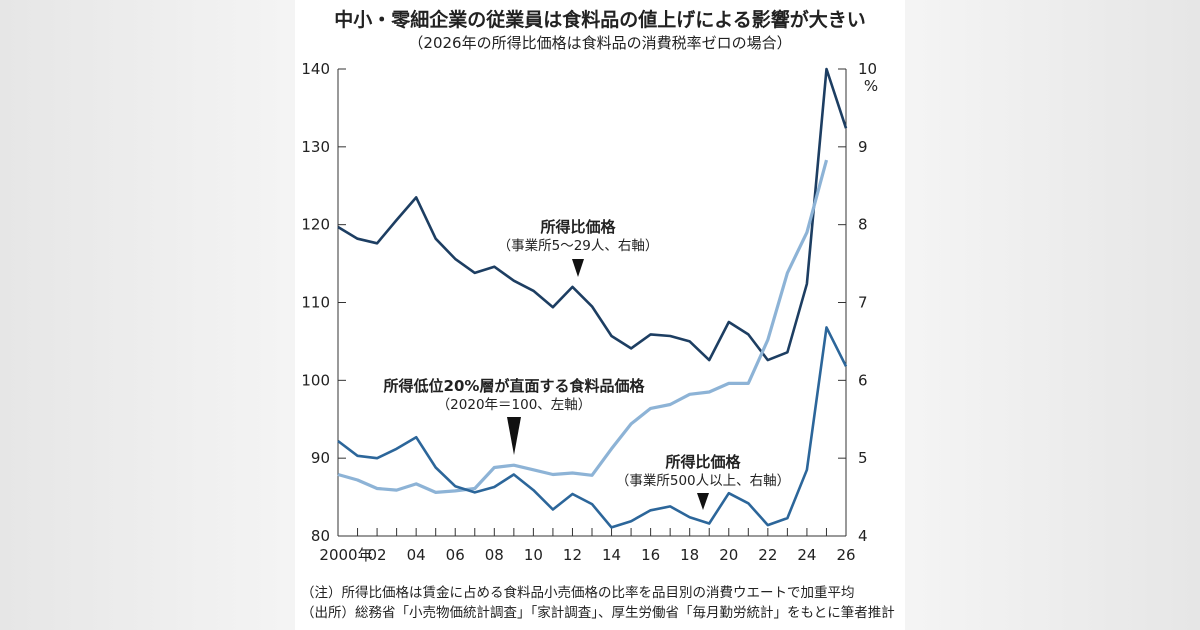  I want to click on x-tick-label: 26, so click(845, 555).